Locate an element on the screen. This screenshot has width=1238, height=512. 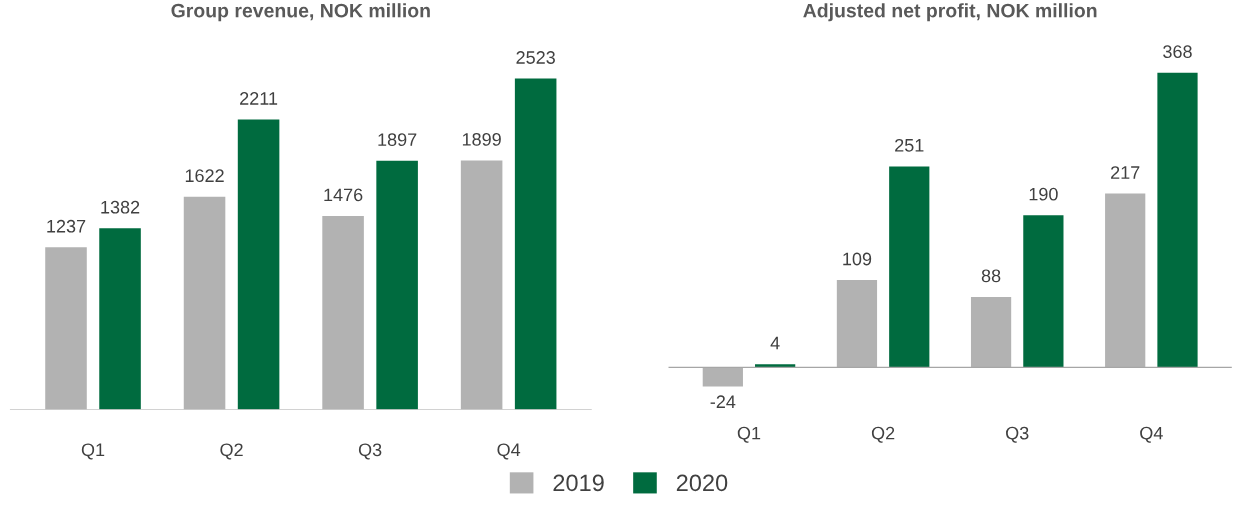
data-label: 368 is located at coordinates (1177, 52).